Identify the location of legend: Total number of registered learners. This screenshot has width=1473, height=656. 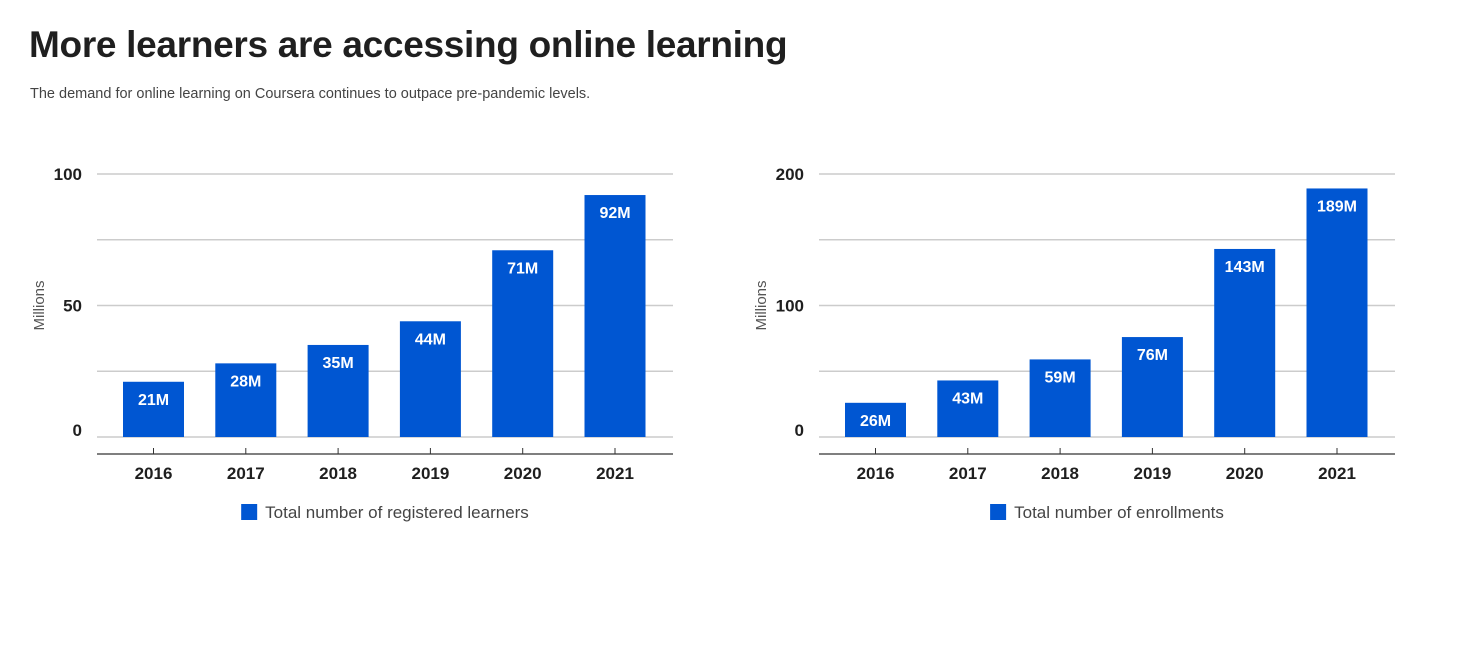
(385, 512).